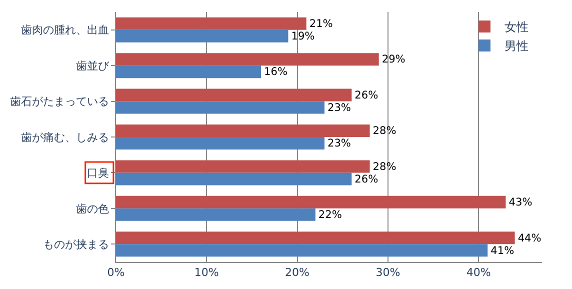 This screenshot has height=289, width=572. Describe the element at coordinates (116, 273) in the screenshot. I see `x-tick-label: 0%` at that location.